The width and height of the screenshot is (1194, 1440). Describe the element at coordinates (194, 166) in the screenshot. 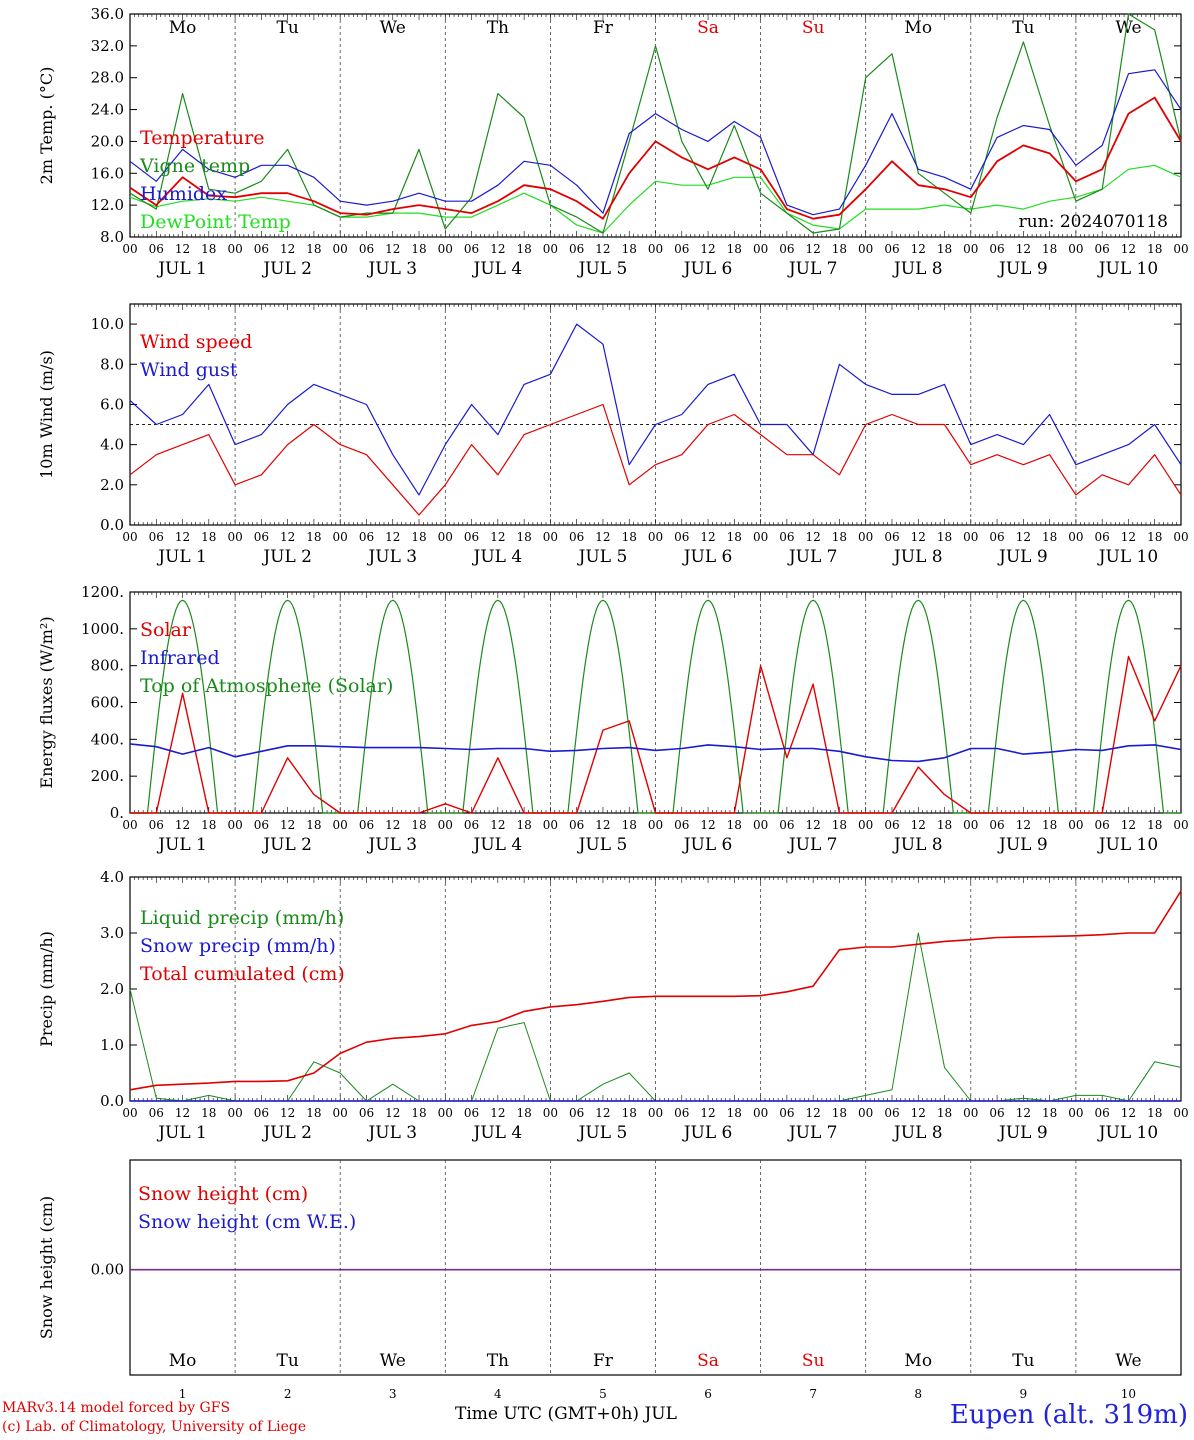

I see `legend-entry: Vigne temp` at that location.